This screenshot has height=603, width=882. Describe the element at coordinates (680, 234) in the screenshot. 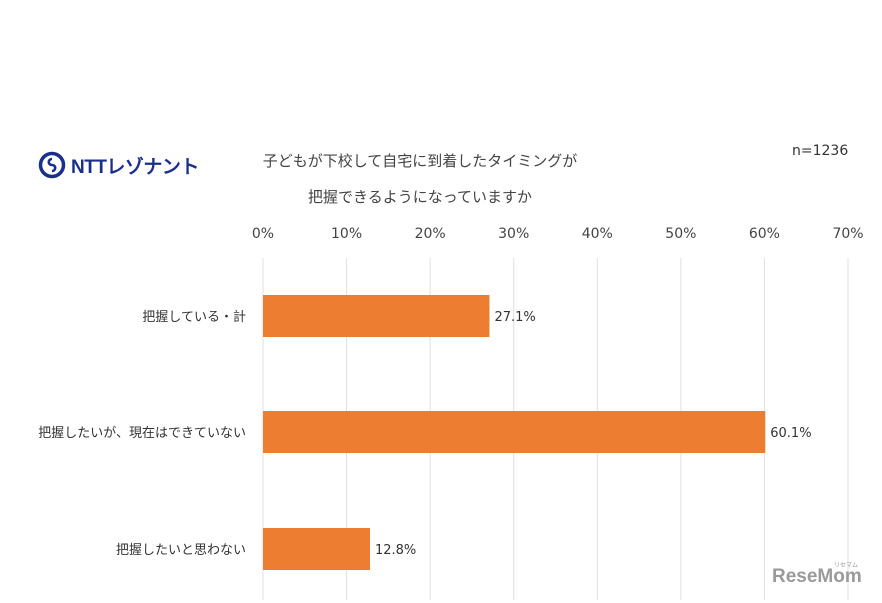

I see `x-tick-label: 50%` at that location.